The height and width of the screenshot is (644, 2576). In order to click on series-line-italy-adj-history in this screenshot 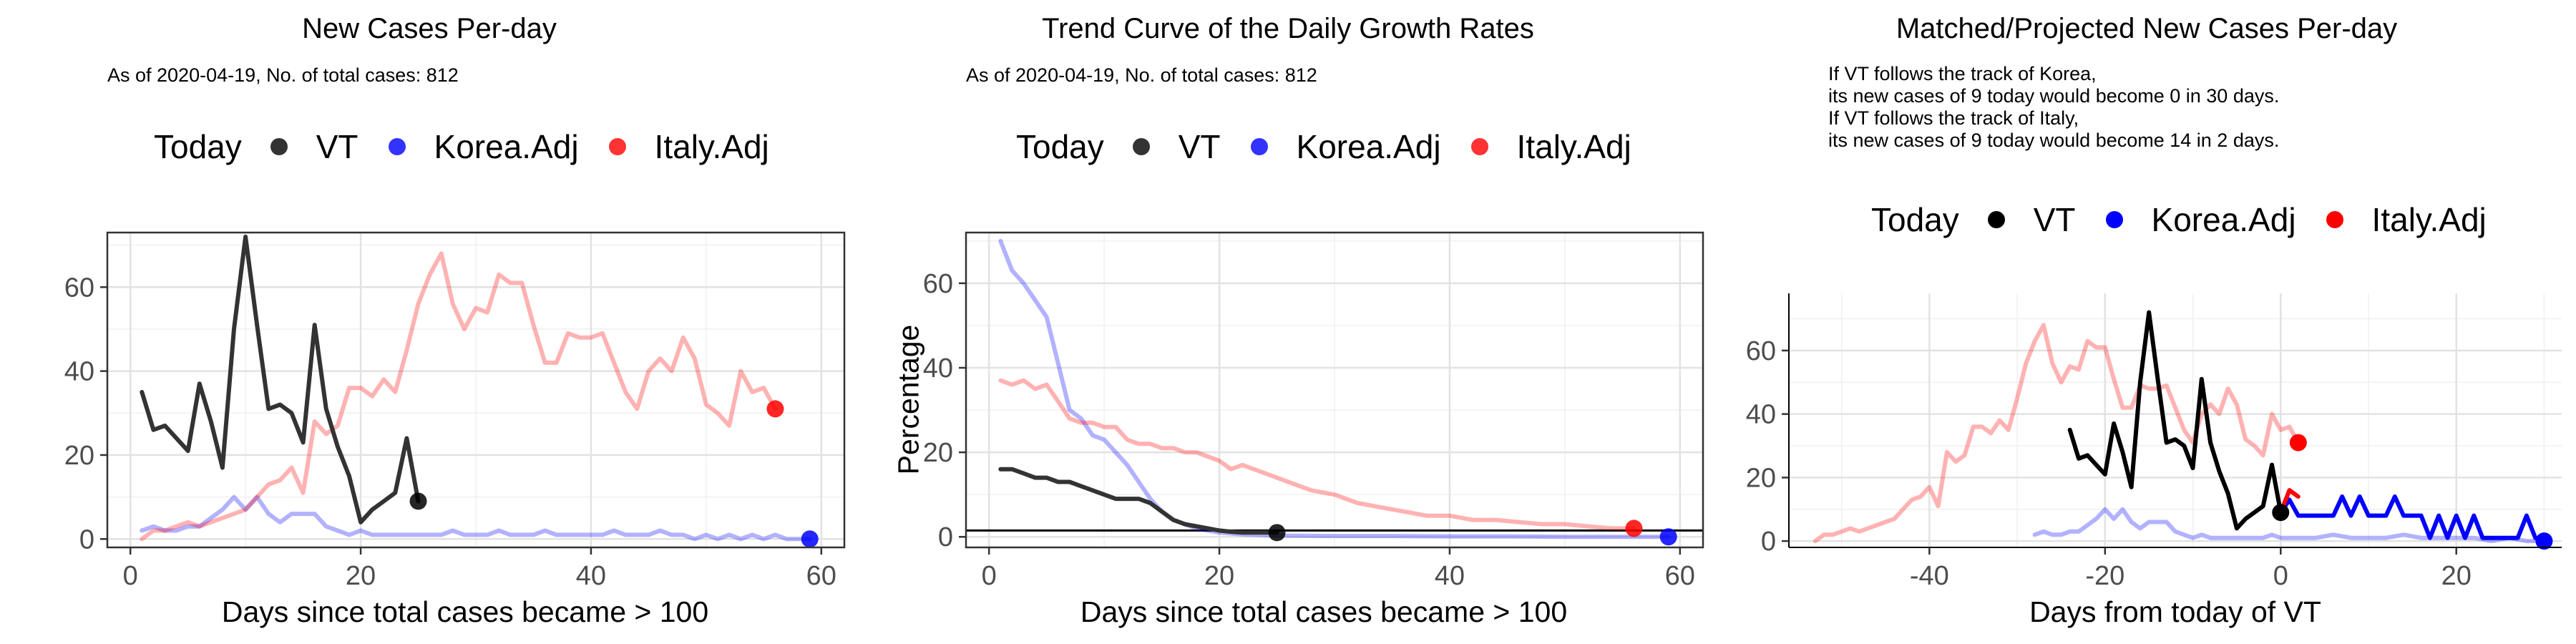, I will do `click(2057, 433)`.